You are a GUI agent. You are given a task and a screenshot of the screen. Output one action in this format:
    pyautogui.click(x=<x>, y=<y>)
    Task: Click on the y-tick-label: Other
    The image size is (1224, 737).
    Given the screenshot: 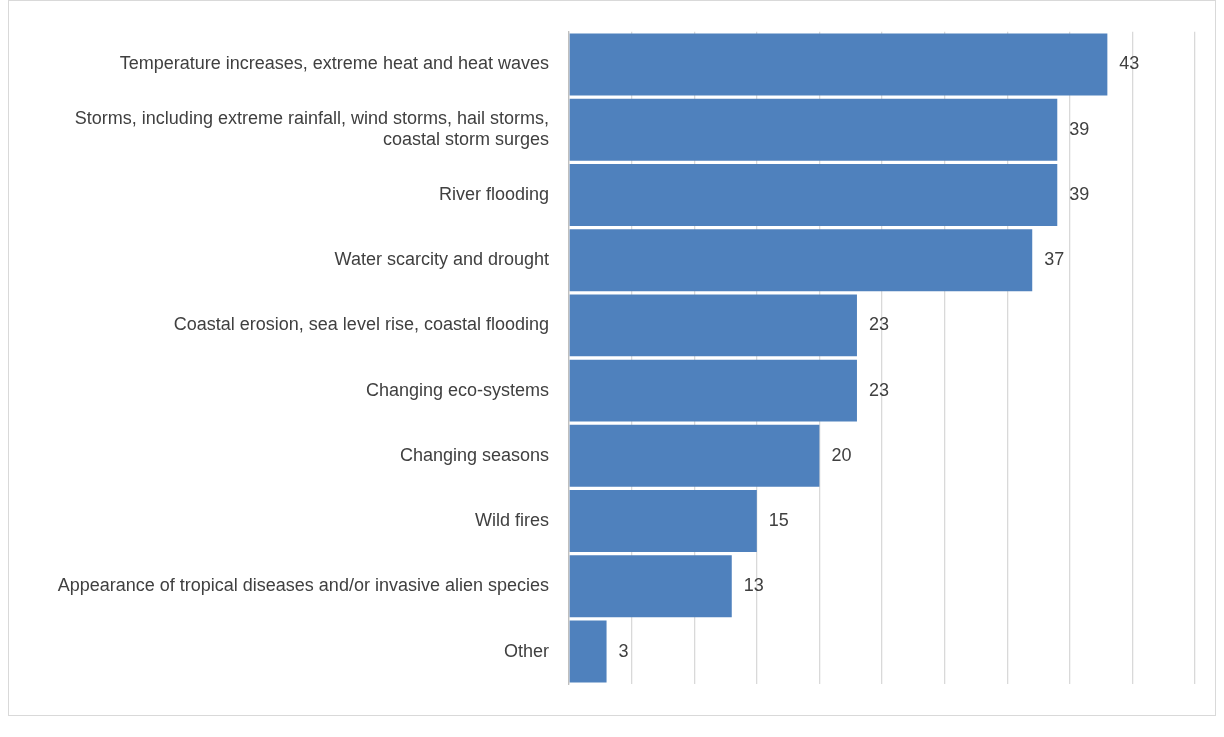 What is the action you would take?
    pyautogui.click(x=526, y=650)
    